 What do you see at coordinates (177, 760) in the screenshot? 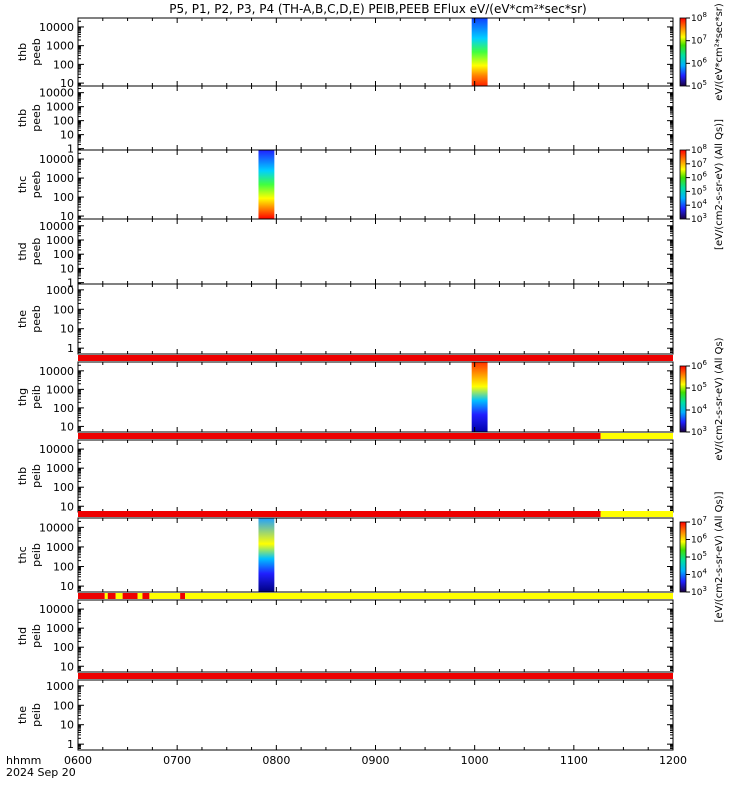
I see `x-tick-label: 0700` at bounding box center [177, 760].